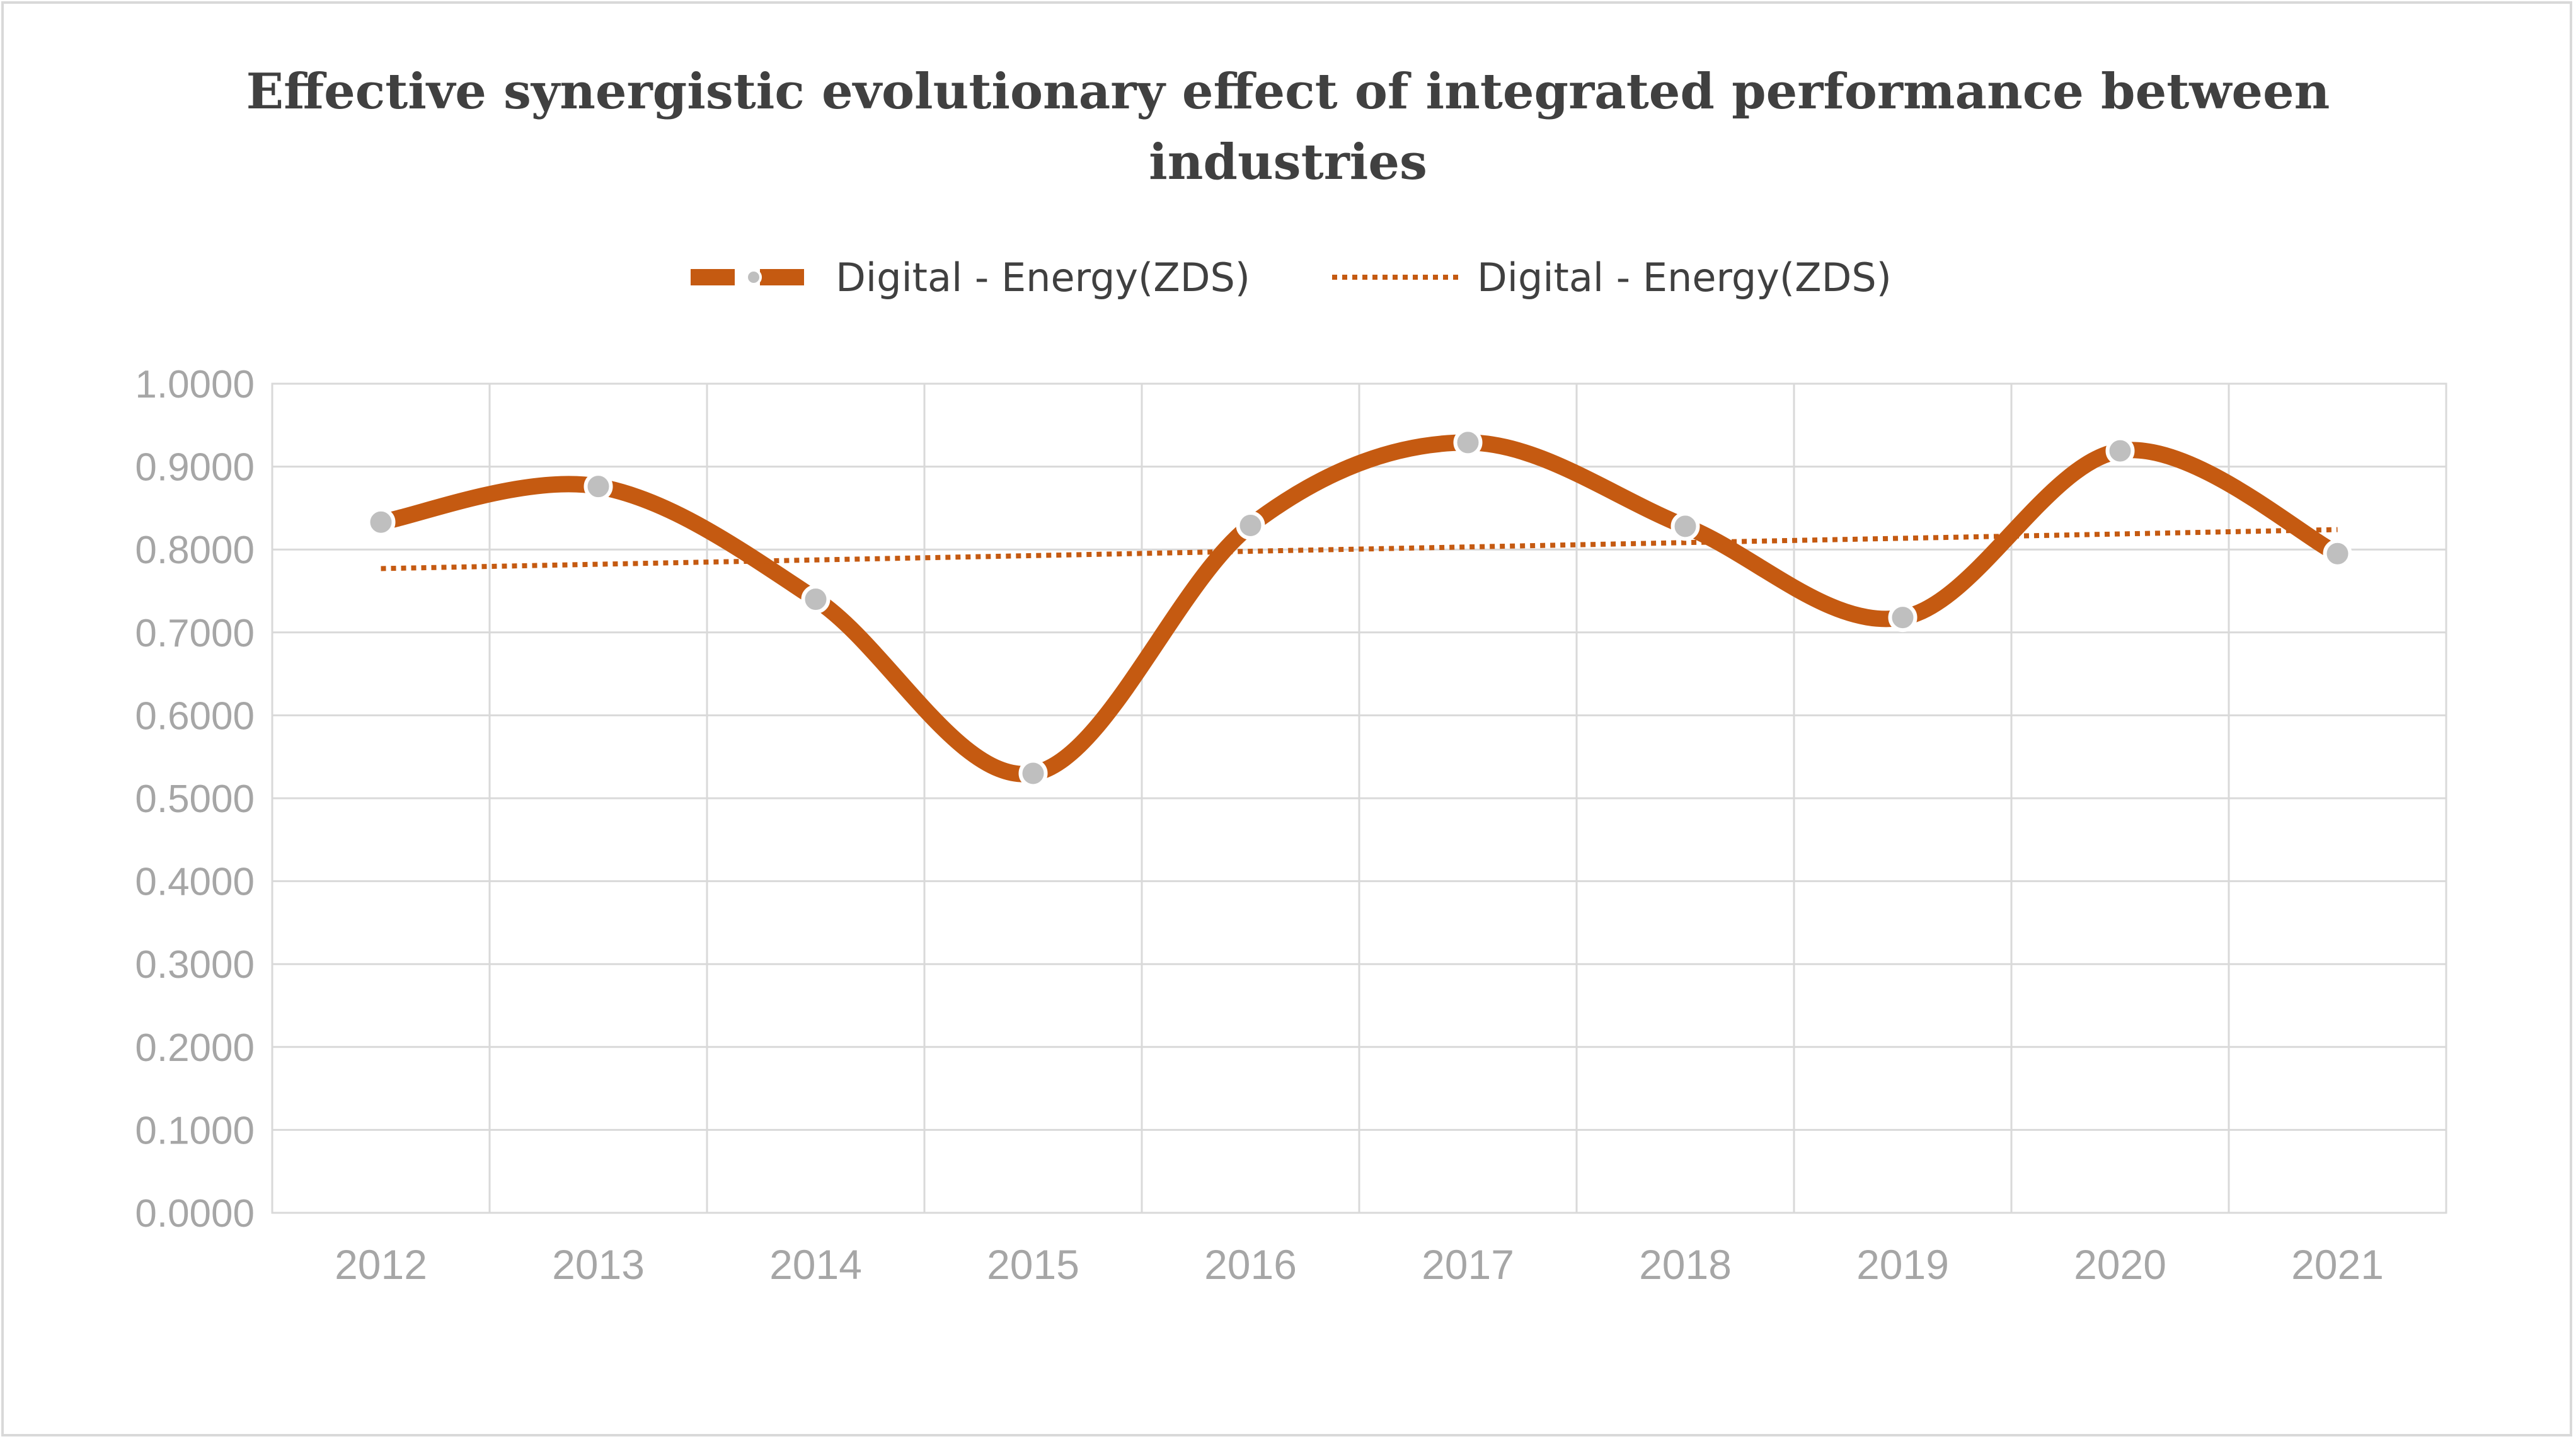 This screenshot has width=2576, height=1439. I want to click on legend-item-series: Digital - Energy(ZDS), so click(967, 278).